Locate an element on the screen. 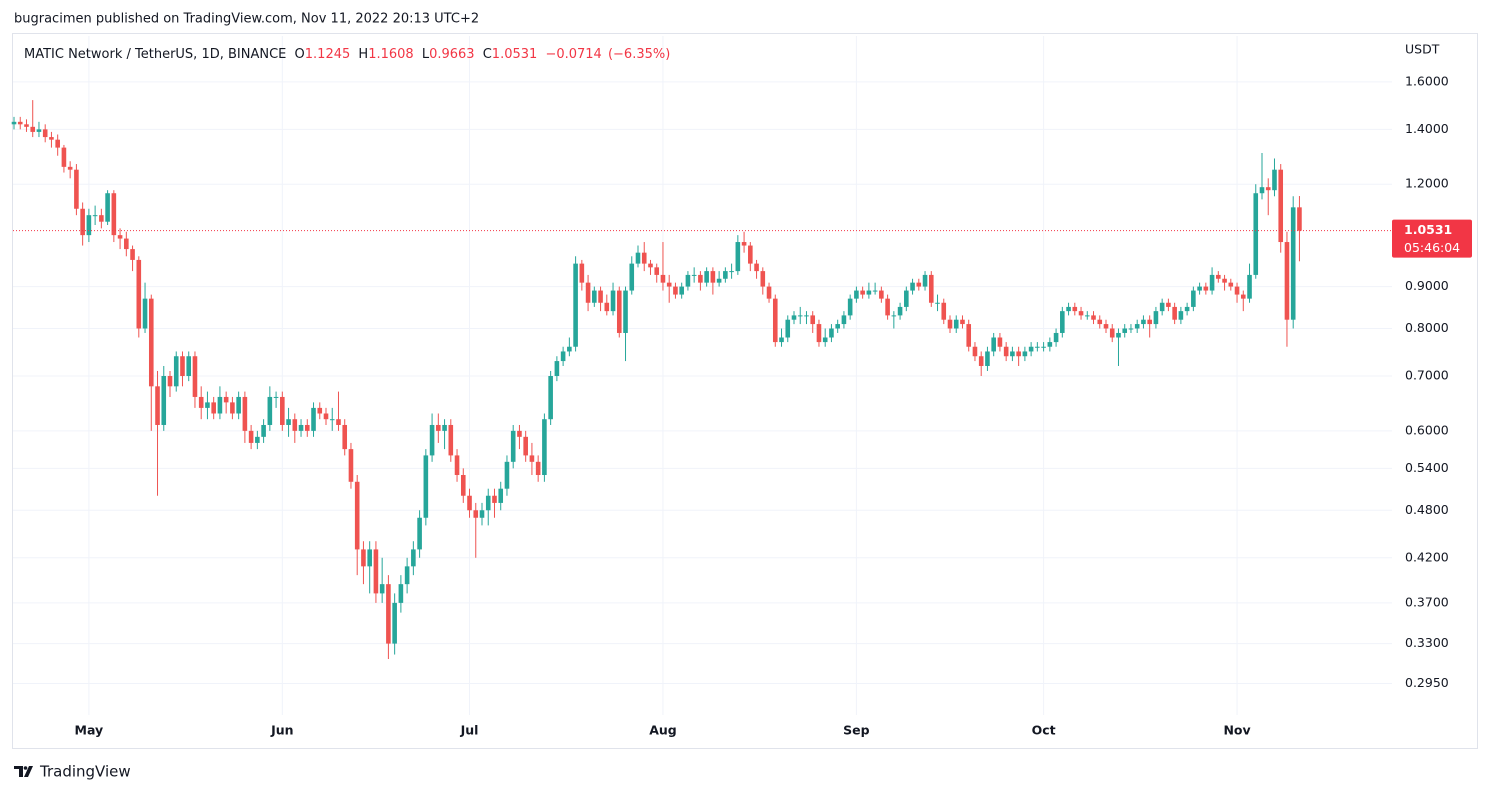 The width and height of the screenshot is (1490, 793). last-price-tag is located at coordinates (1432, 238).